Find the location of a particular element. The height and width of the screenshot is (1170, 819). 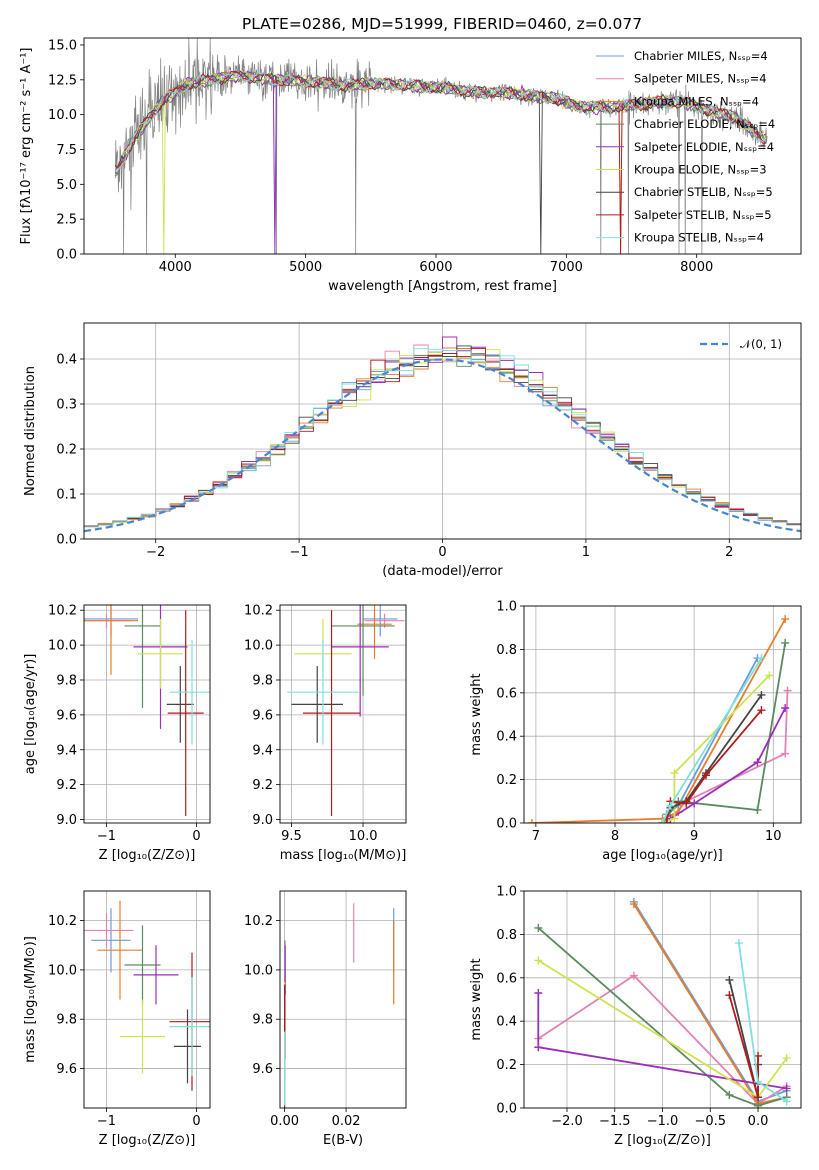

x-tick-label: 10 is located at coordinates (773, 836).